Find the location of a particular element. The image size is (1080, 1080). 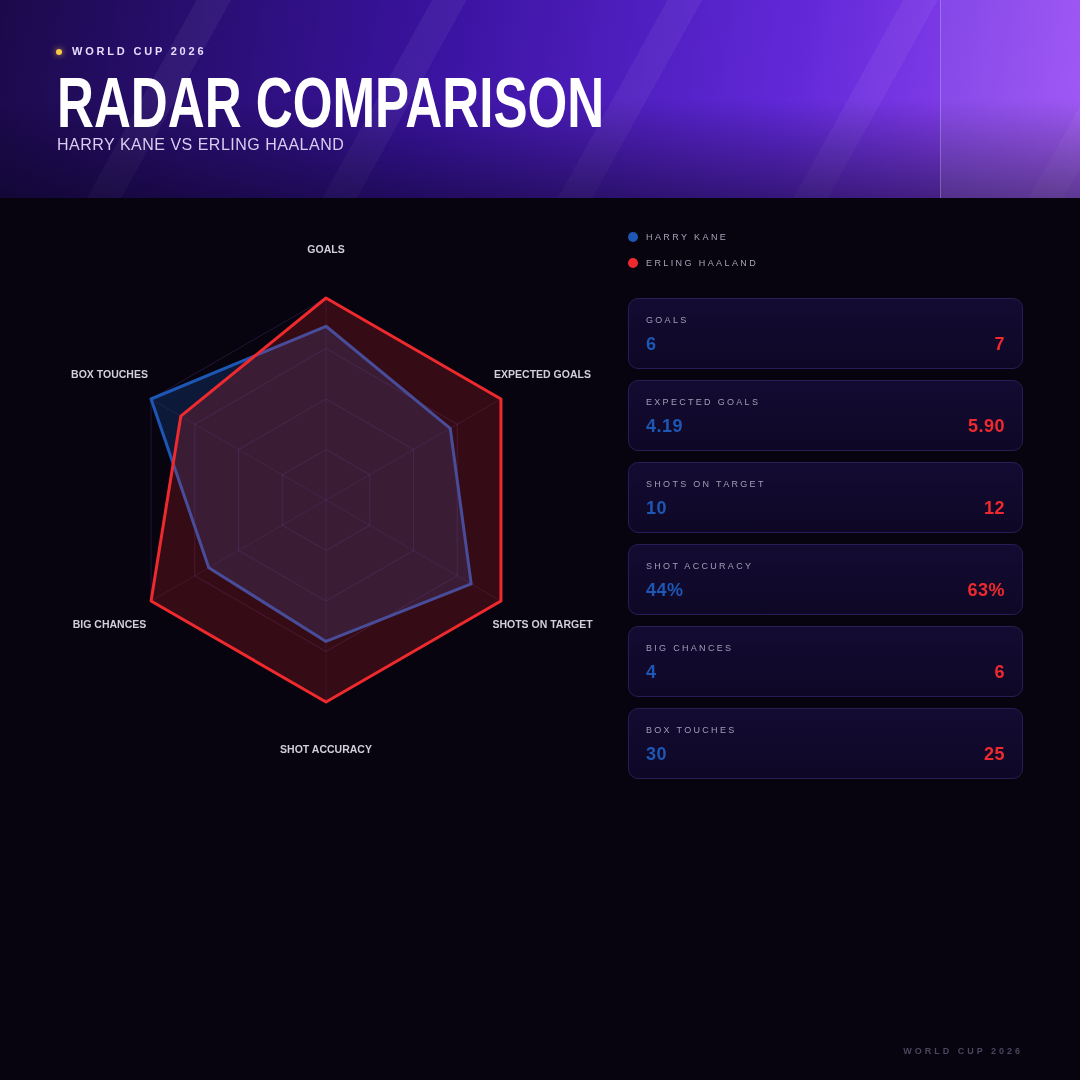

legend-label: HARRY KANE is located at coordinates (687, 237).